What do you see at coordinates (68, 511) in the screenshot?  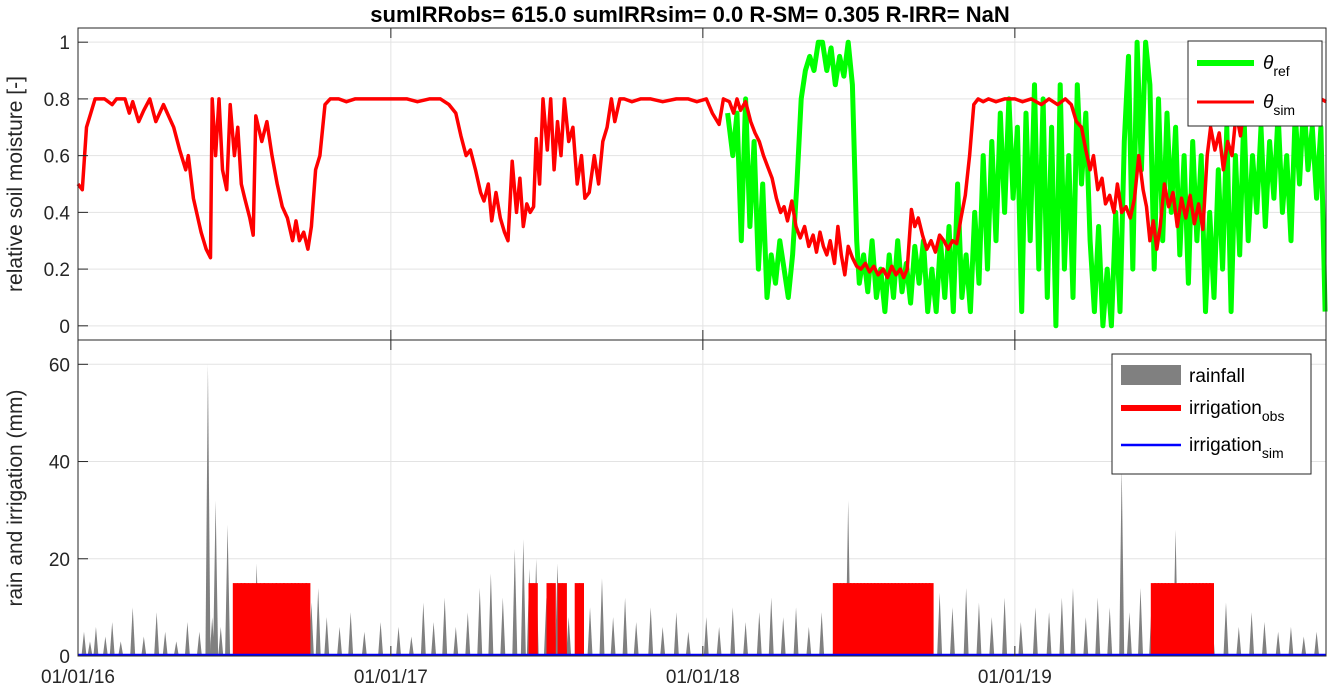 I see `rain-irrigation-y-ticks: 0 20 40 60` at bounding box center [68, 511].